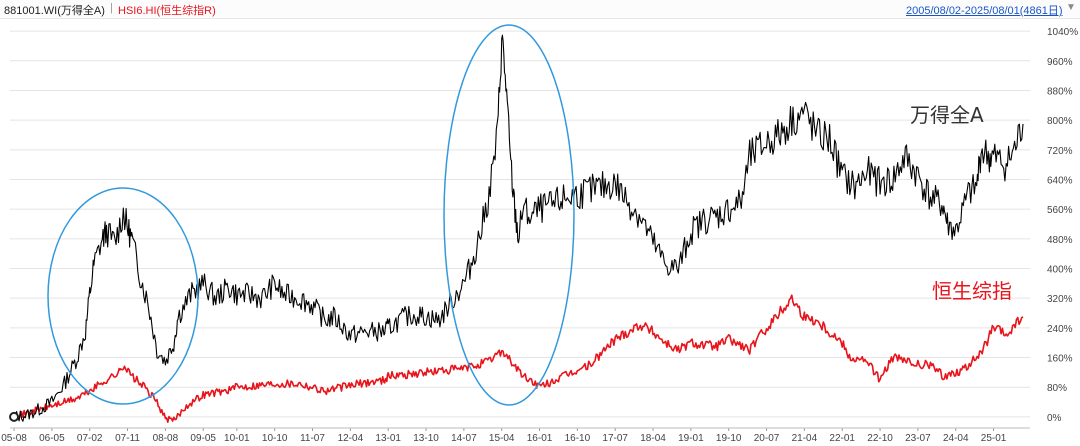 This screenshot has width=1080, height=446. I want to click on x-tick-label: 13-10, so click(426, 438).